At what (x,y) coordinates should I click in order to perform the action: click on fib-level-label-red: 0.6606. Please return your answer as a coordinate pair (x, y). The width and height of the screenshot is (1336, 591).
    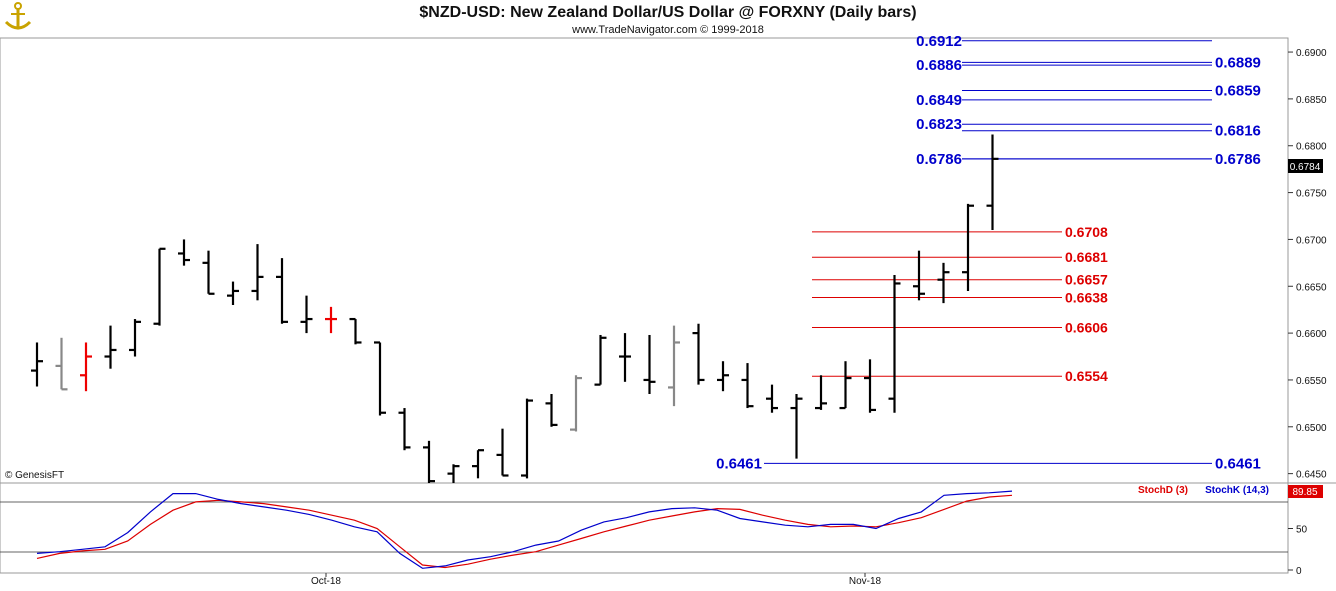
    Looking at the image, I should click on (1086, 327).